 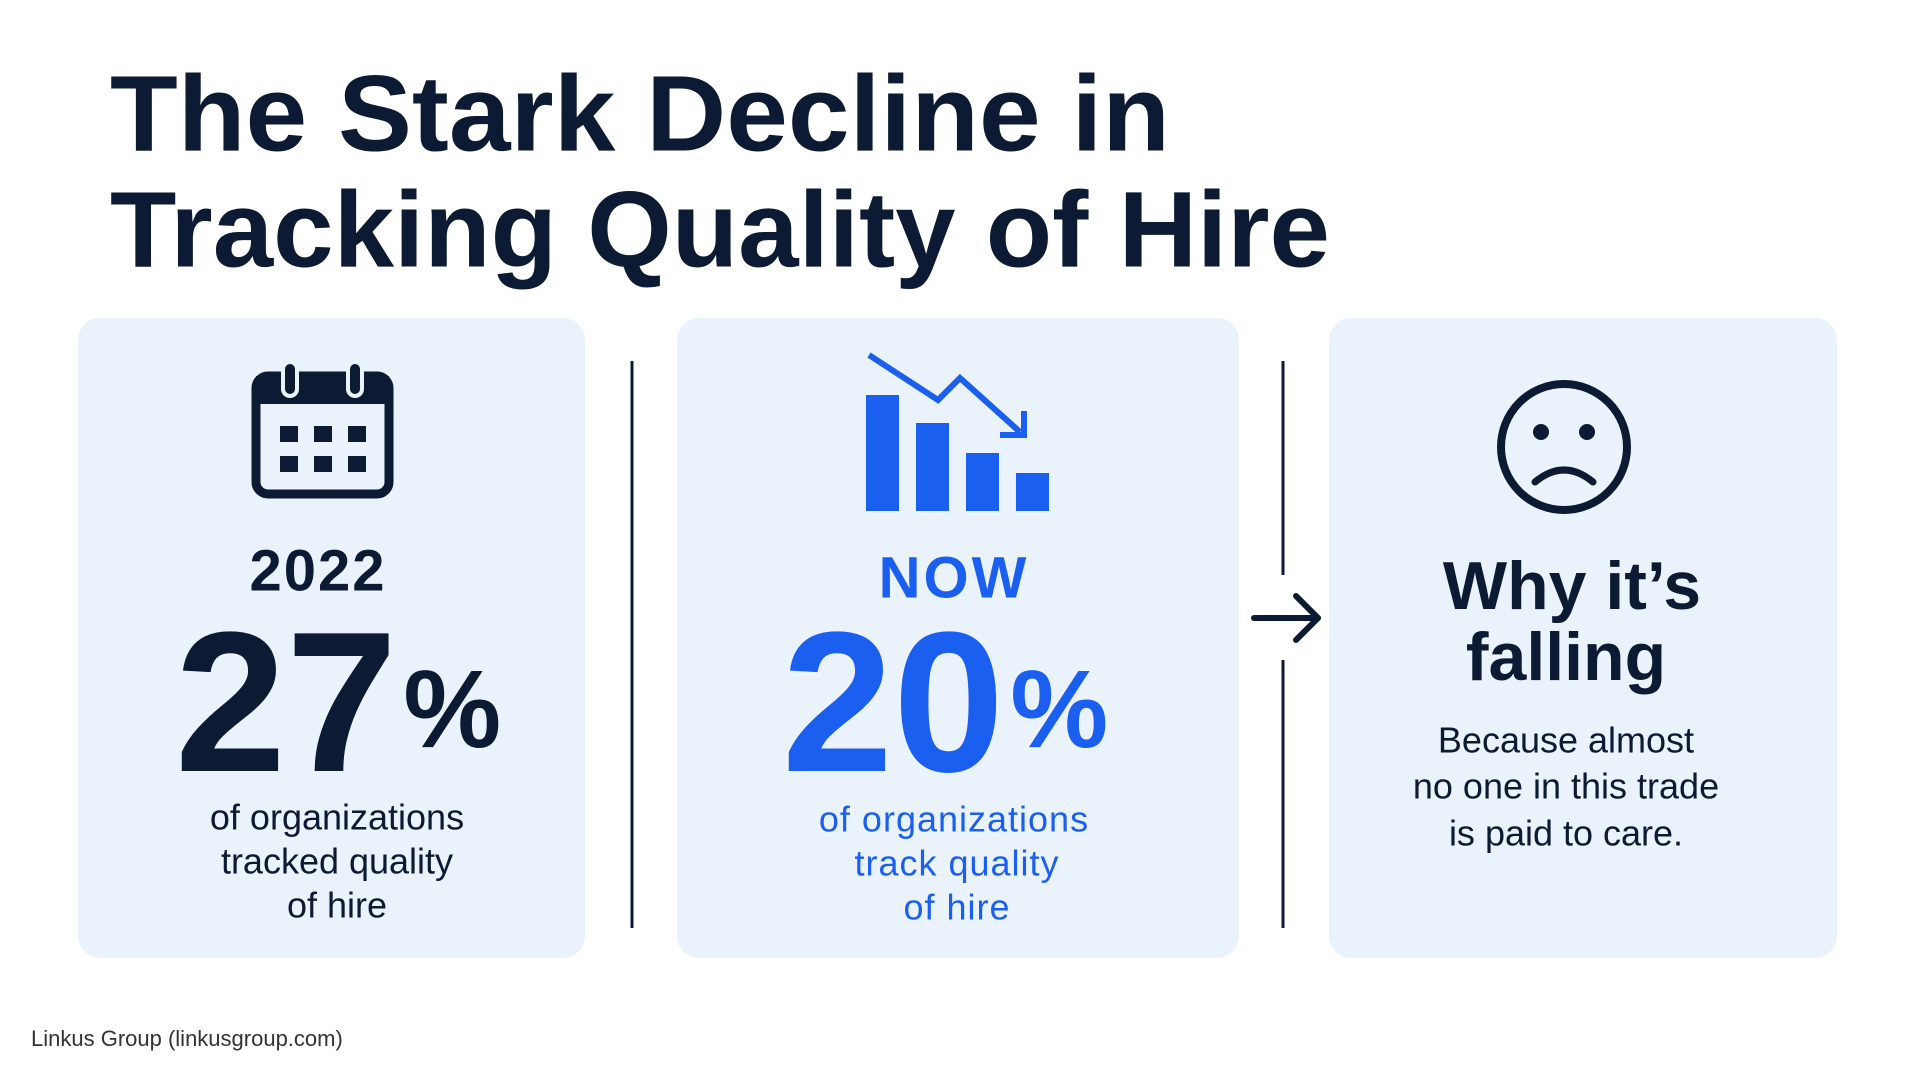 I want to click on title-line: Tracking Quality of Hire, so click(x=720, y=229).